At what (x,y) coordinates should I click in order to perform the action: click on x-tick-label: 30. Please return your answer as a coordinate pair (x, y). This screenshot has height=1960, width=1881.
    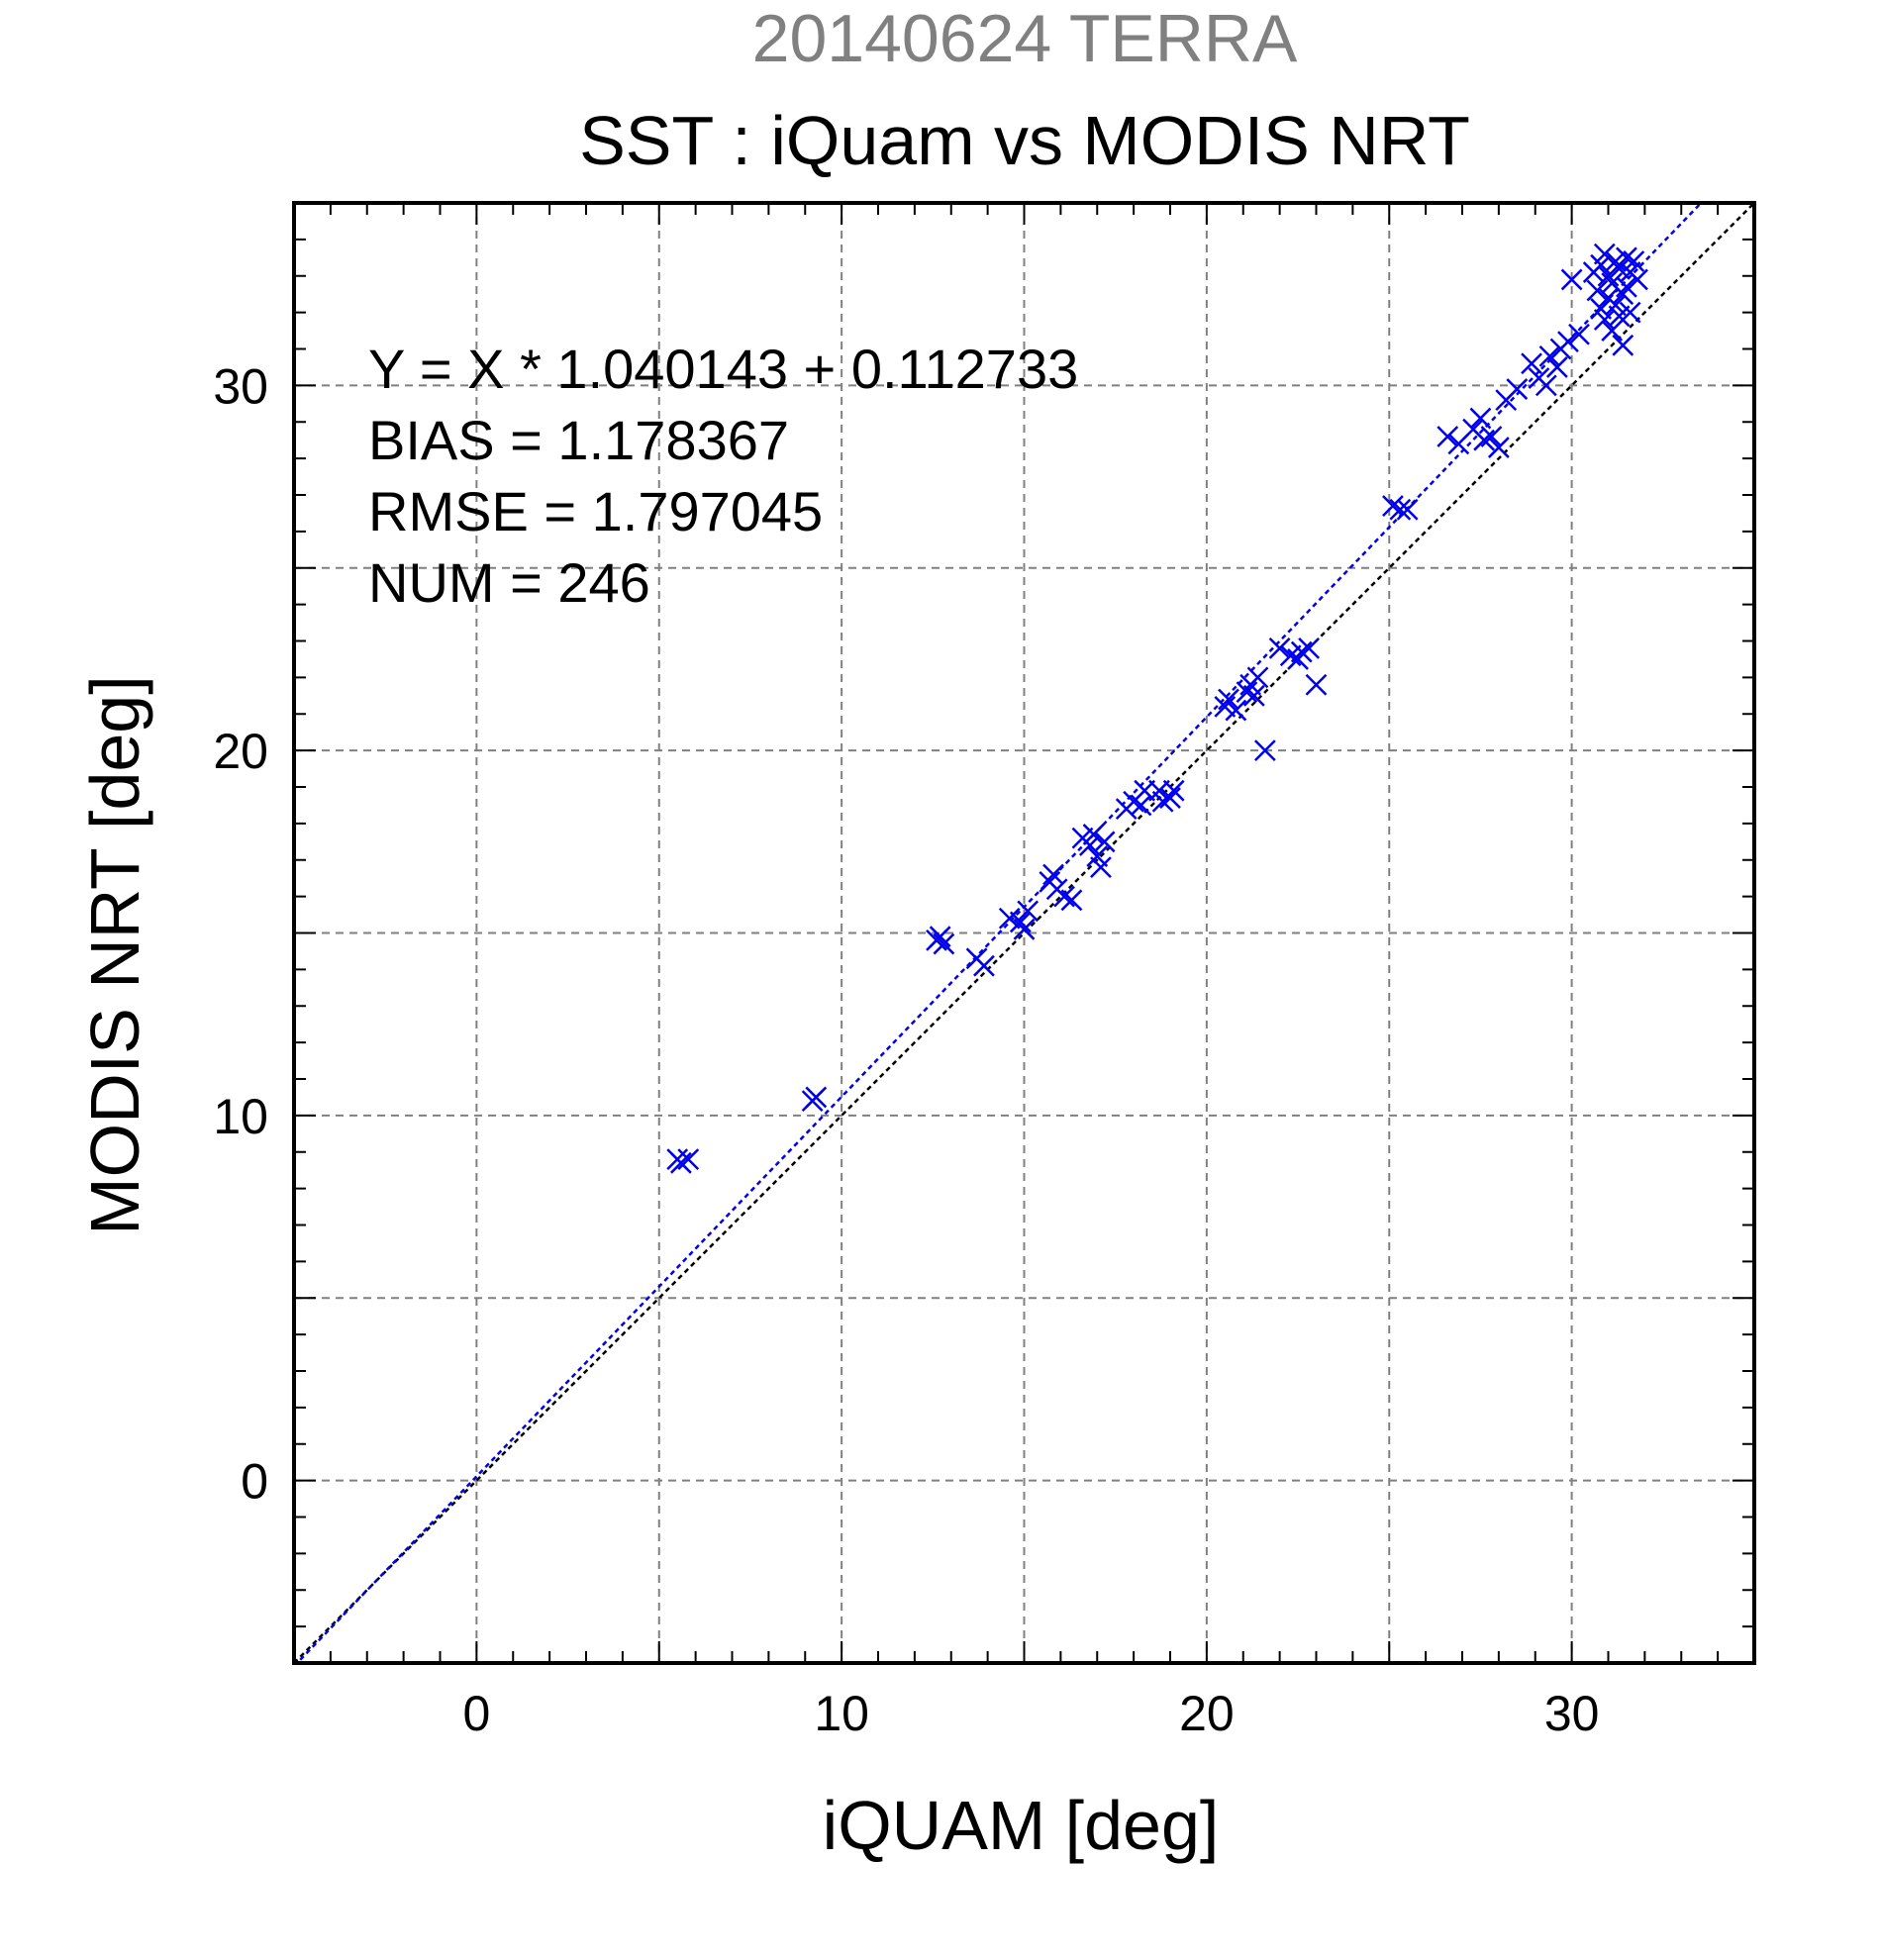
    Looking at the image, I should click on (1572, 1713).